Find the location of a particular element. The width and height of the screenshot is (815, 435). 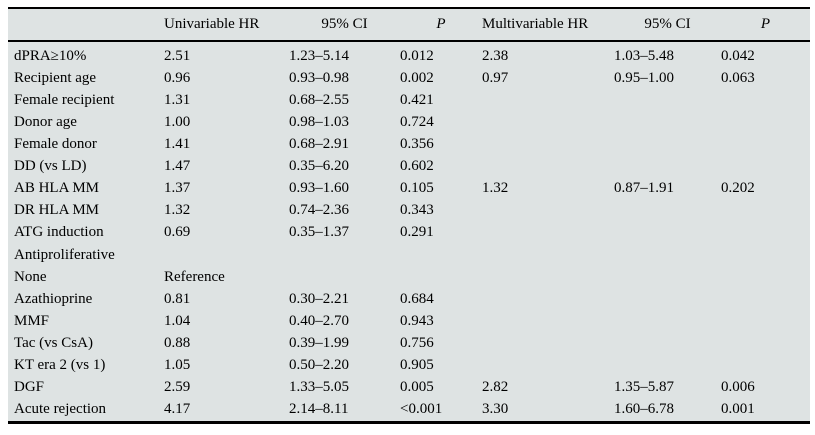

cell-value: 0.50–2.20 is located at coordinates (319, 365).